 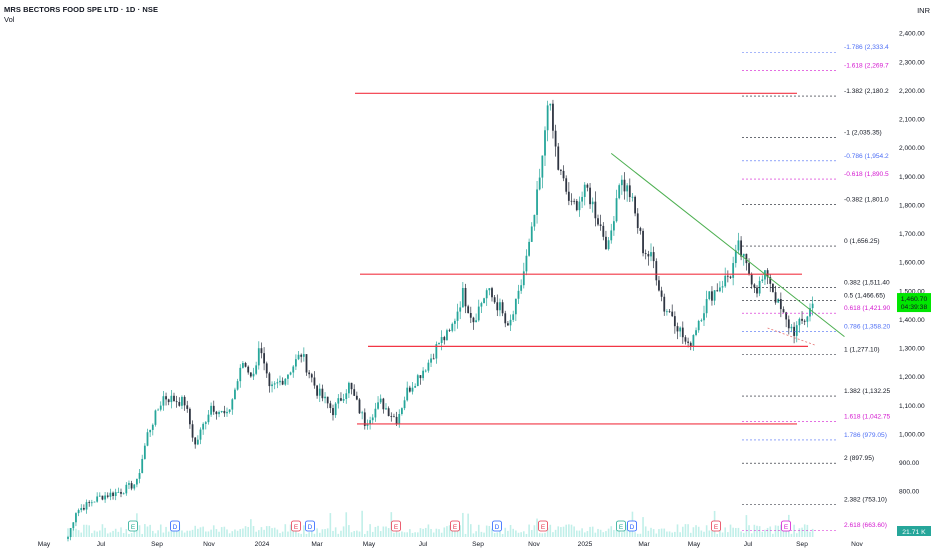 What do you see at coordinates (862, 350) in the screenshot?
I see `fib-level-label: 1 (1,277.10)` at bounding box center [862, 350].